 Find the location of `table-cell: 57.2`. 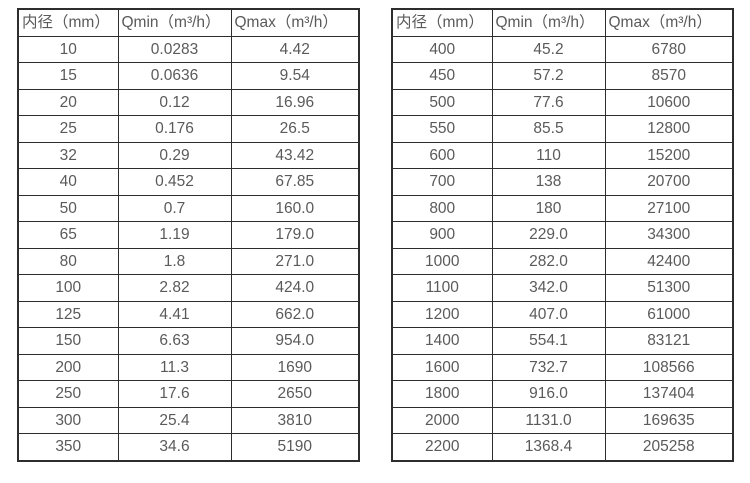

table-cell: 57.2 is located at coordinates (548, 76).